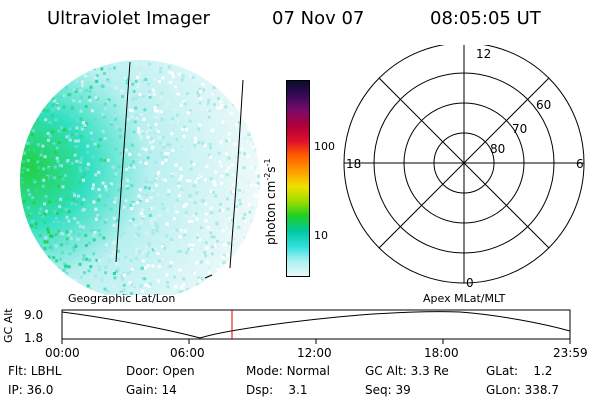 Image resolution: width=600 pixels, height=400 pixels. I want to click on mode-field: Mode: Normal, so click(288, 371).